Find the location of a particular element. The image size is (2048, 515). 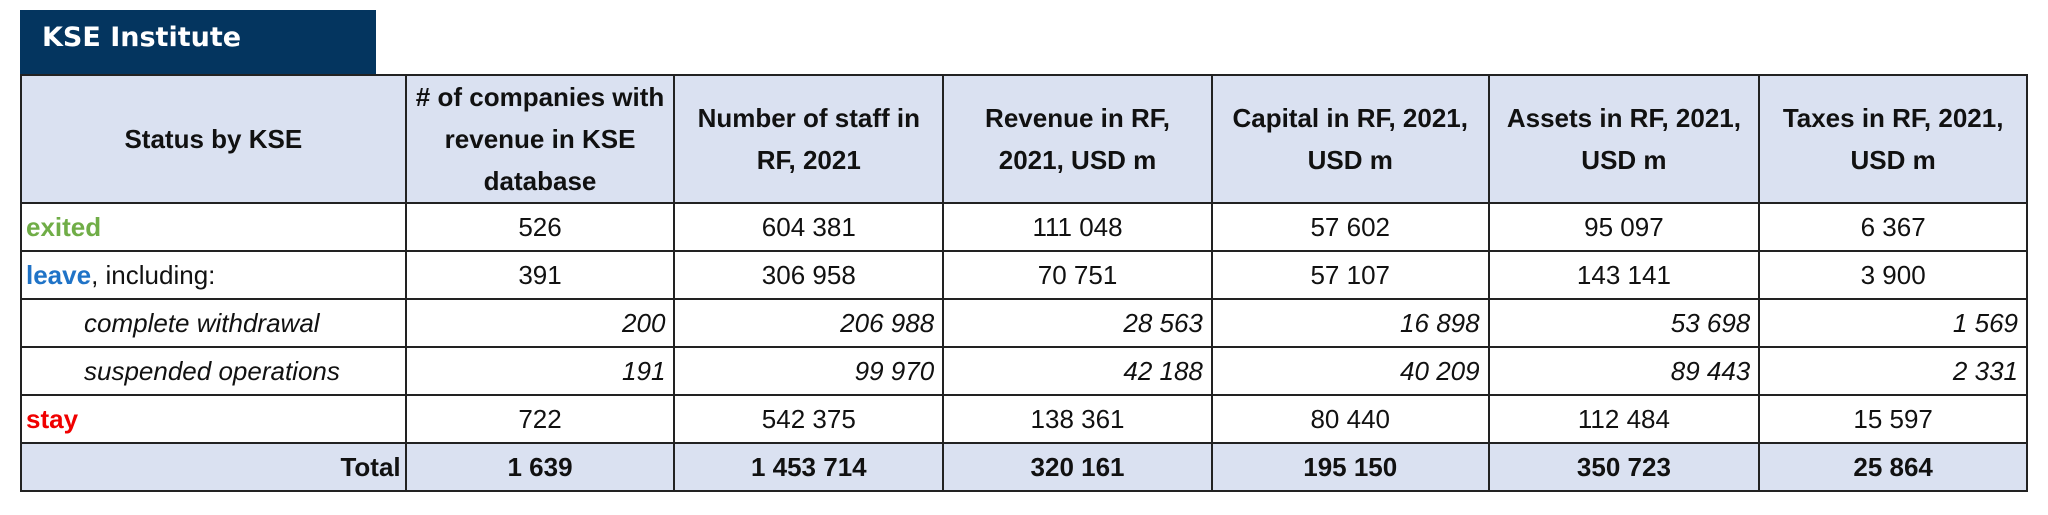

table-row-stay: stay 722 542 375 138 361 80 440 112 484 15 597 is located at coordinates (1024, 419).